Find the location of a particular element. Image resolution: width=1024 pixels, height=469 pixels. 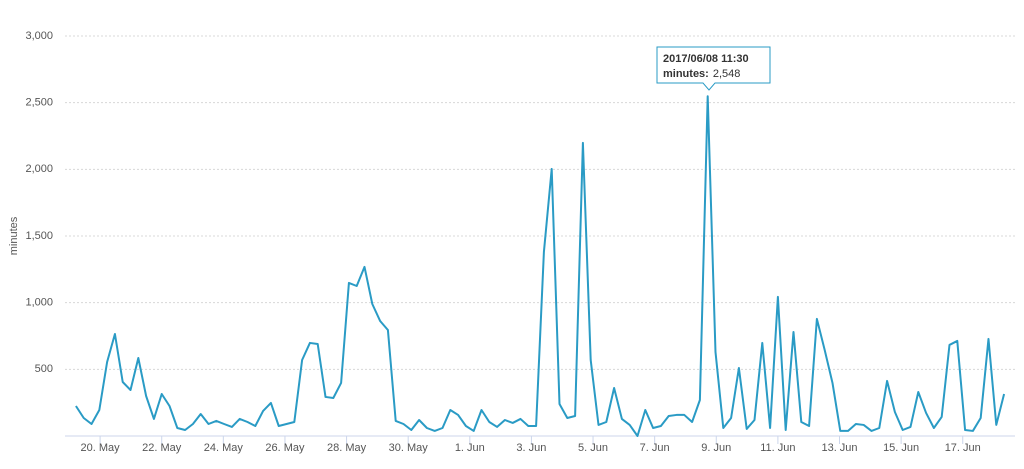

x-tick-label: 11. Jun is located at coordinates (777, 448).